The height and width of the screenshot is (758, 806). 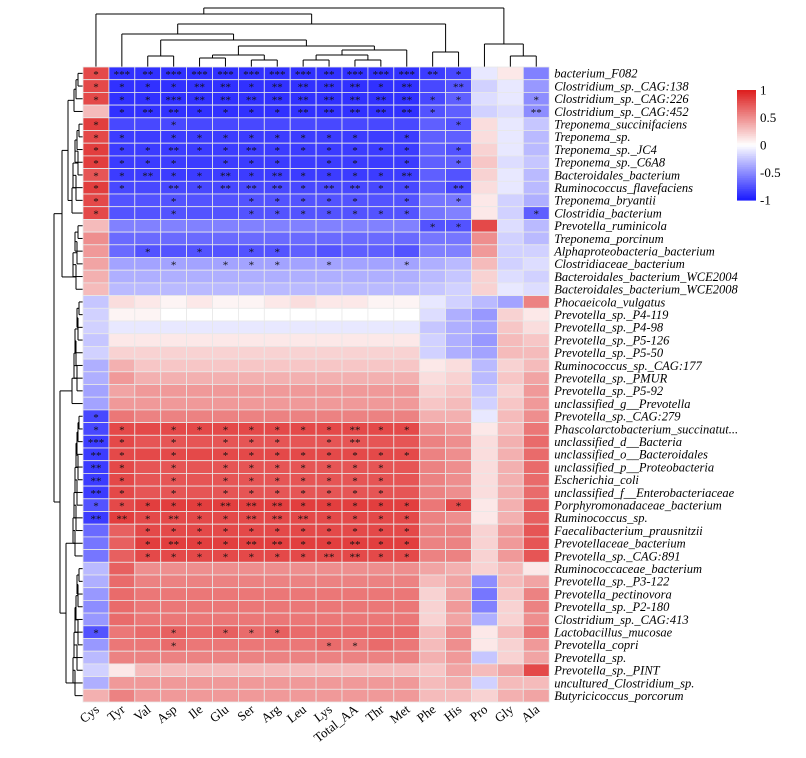 What do you see at coordinates (407, 75) in the screenshot?
I see `significance-mark: ***` at bounding box center [407, 75].